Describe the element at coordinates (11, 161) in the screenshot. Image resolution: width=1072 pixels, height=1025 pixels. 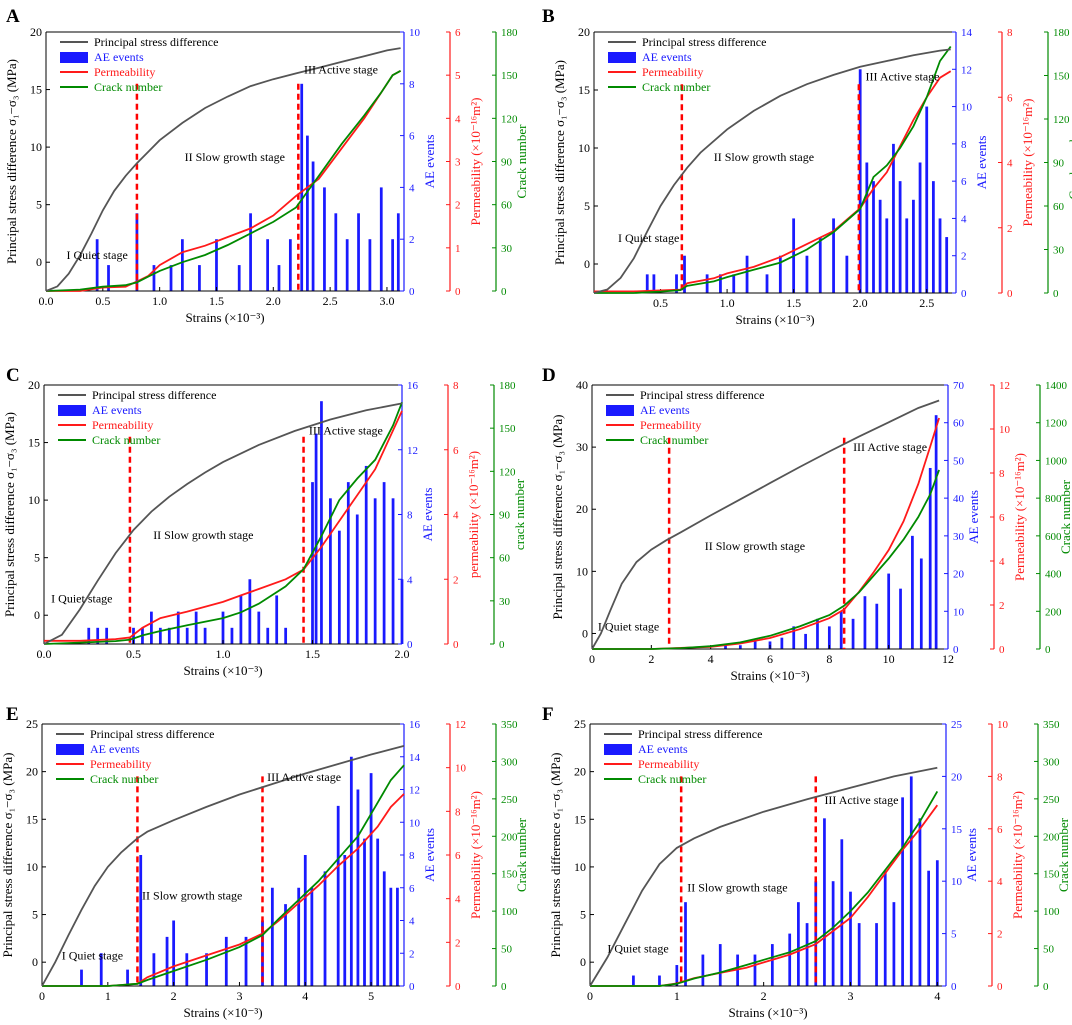
I see `y-axis-label: Principal stress difference σ₁−σ₃ (MPa)` at that location.